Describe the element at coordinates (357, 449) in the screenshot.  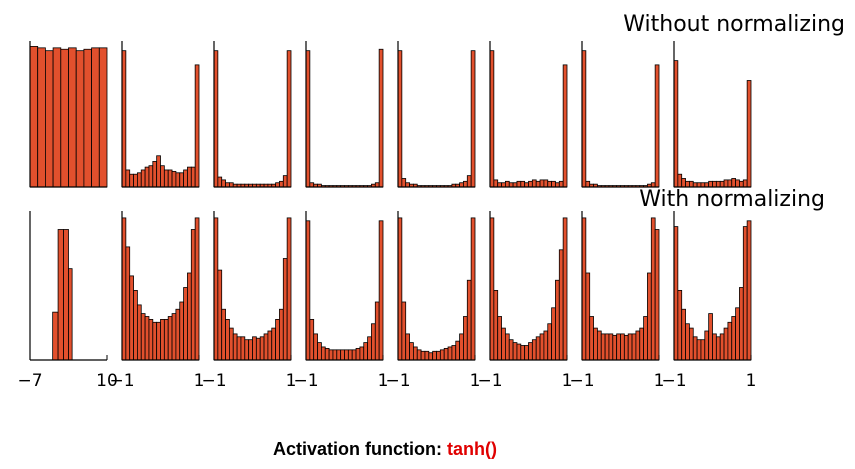
I see `caption-label: Activation function:` at that location.